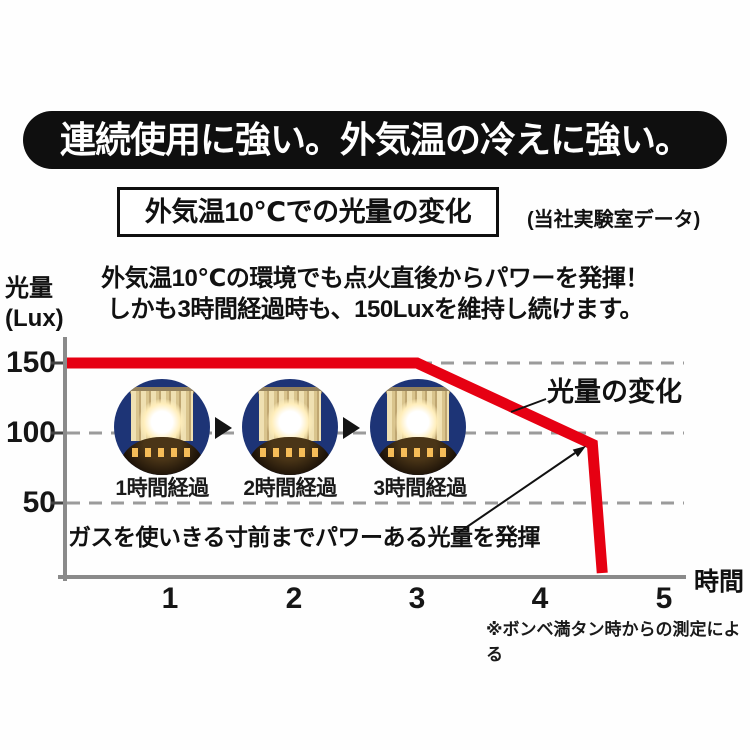  I want to click on gas-annotation: ガスを使いきる寸前までパワーある光量を発揮, so click(304, 537).